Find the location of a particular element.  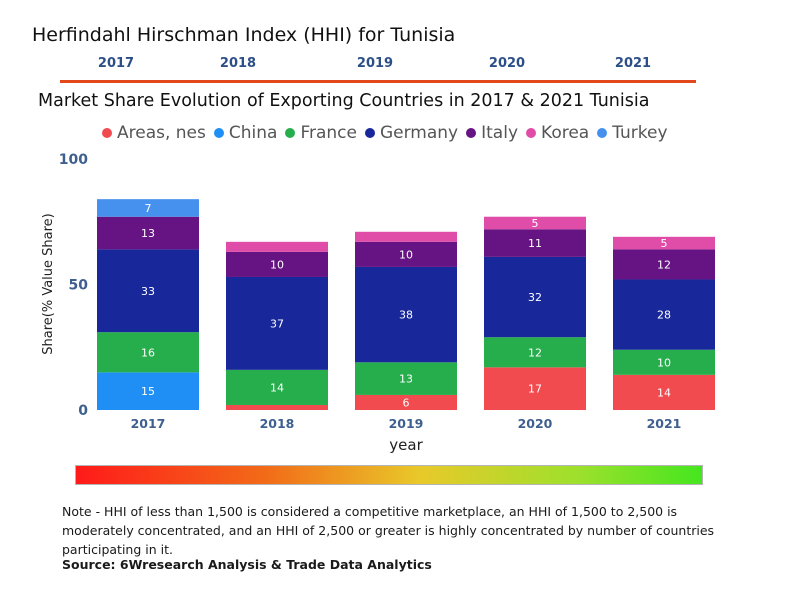

bar-italy-2021 is located at coordinates (664, 264).